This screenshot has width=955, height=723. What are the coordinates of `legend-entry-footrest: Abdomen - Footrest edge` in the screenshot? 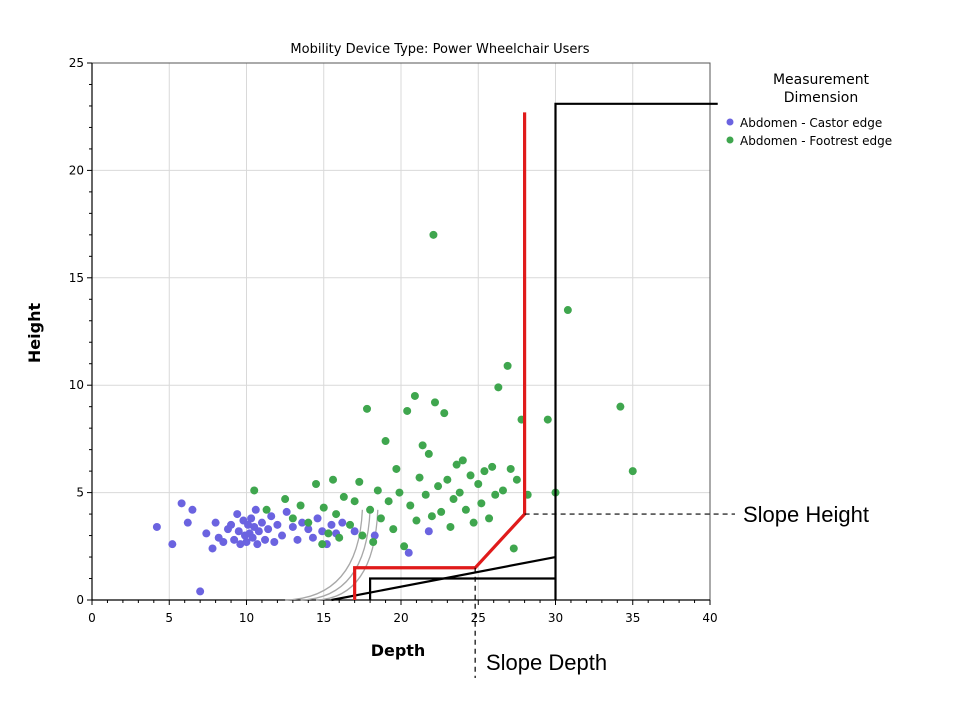 It's located at (816, 141).